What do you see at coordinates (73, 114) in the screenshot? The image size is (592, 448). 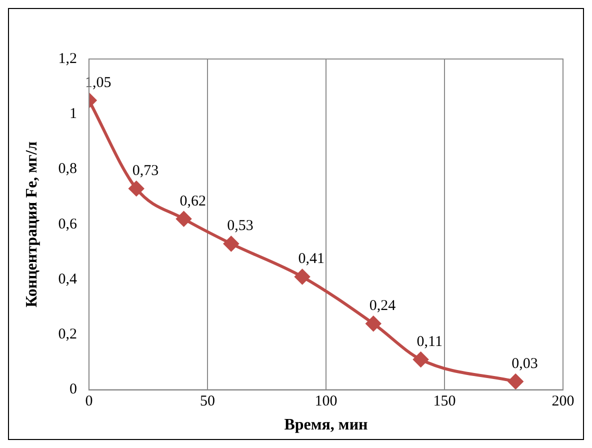 I see `y-tick-label: 1` at bounding box center [73, 114].